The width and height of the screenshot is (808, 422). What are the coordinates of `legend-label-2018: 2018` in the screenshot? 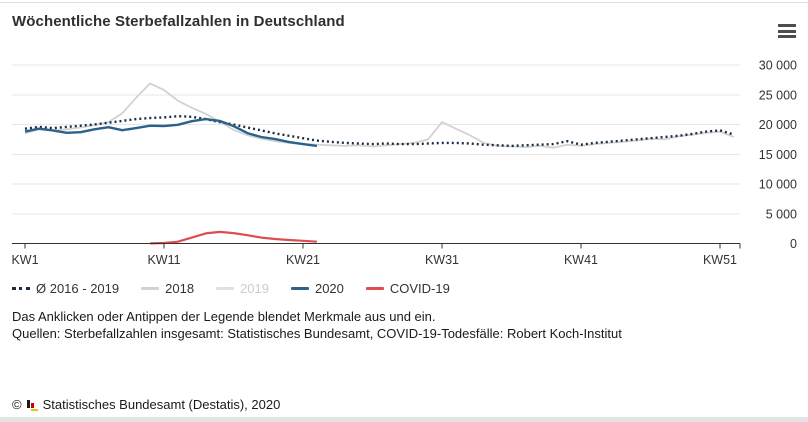 It's located at (180, 288).